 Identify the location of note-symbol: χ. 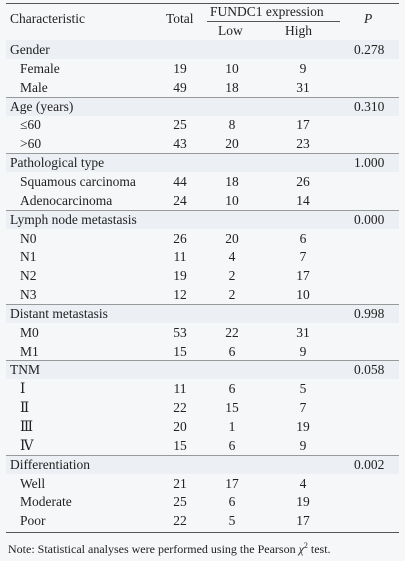
(301, 549).